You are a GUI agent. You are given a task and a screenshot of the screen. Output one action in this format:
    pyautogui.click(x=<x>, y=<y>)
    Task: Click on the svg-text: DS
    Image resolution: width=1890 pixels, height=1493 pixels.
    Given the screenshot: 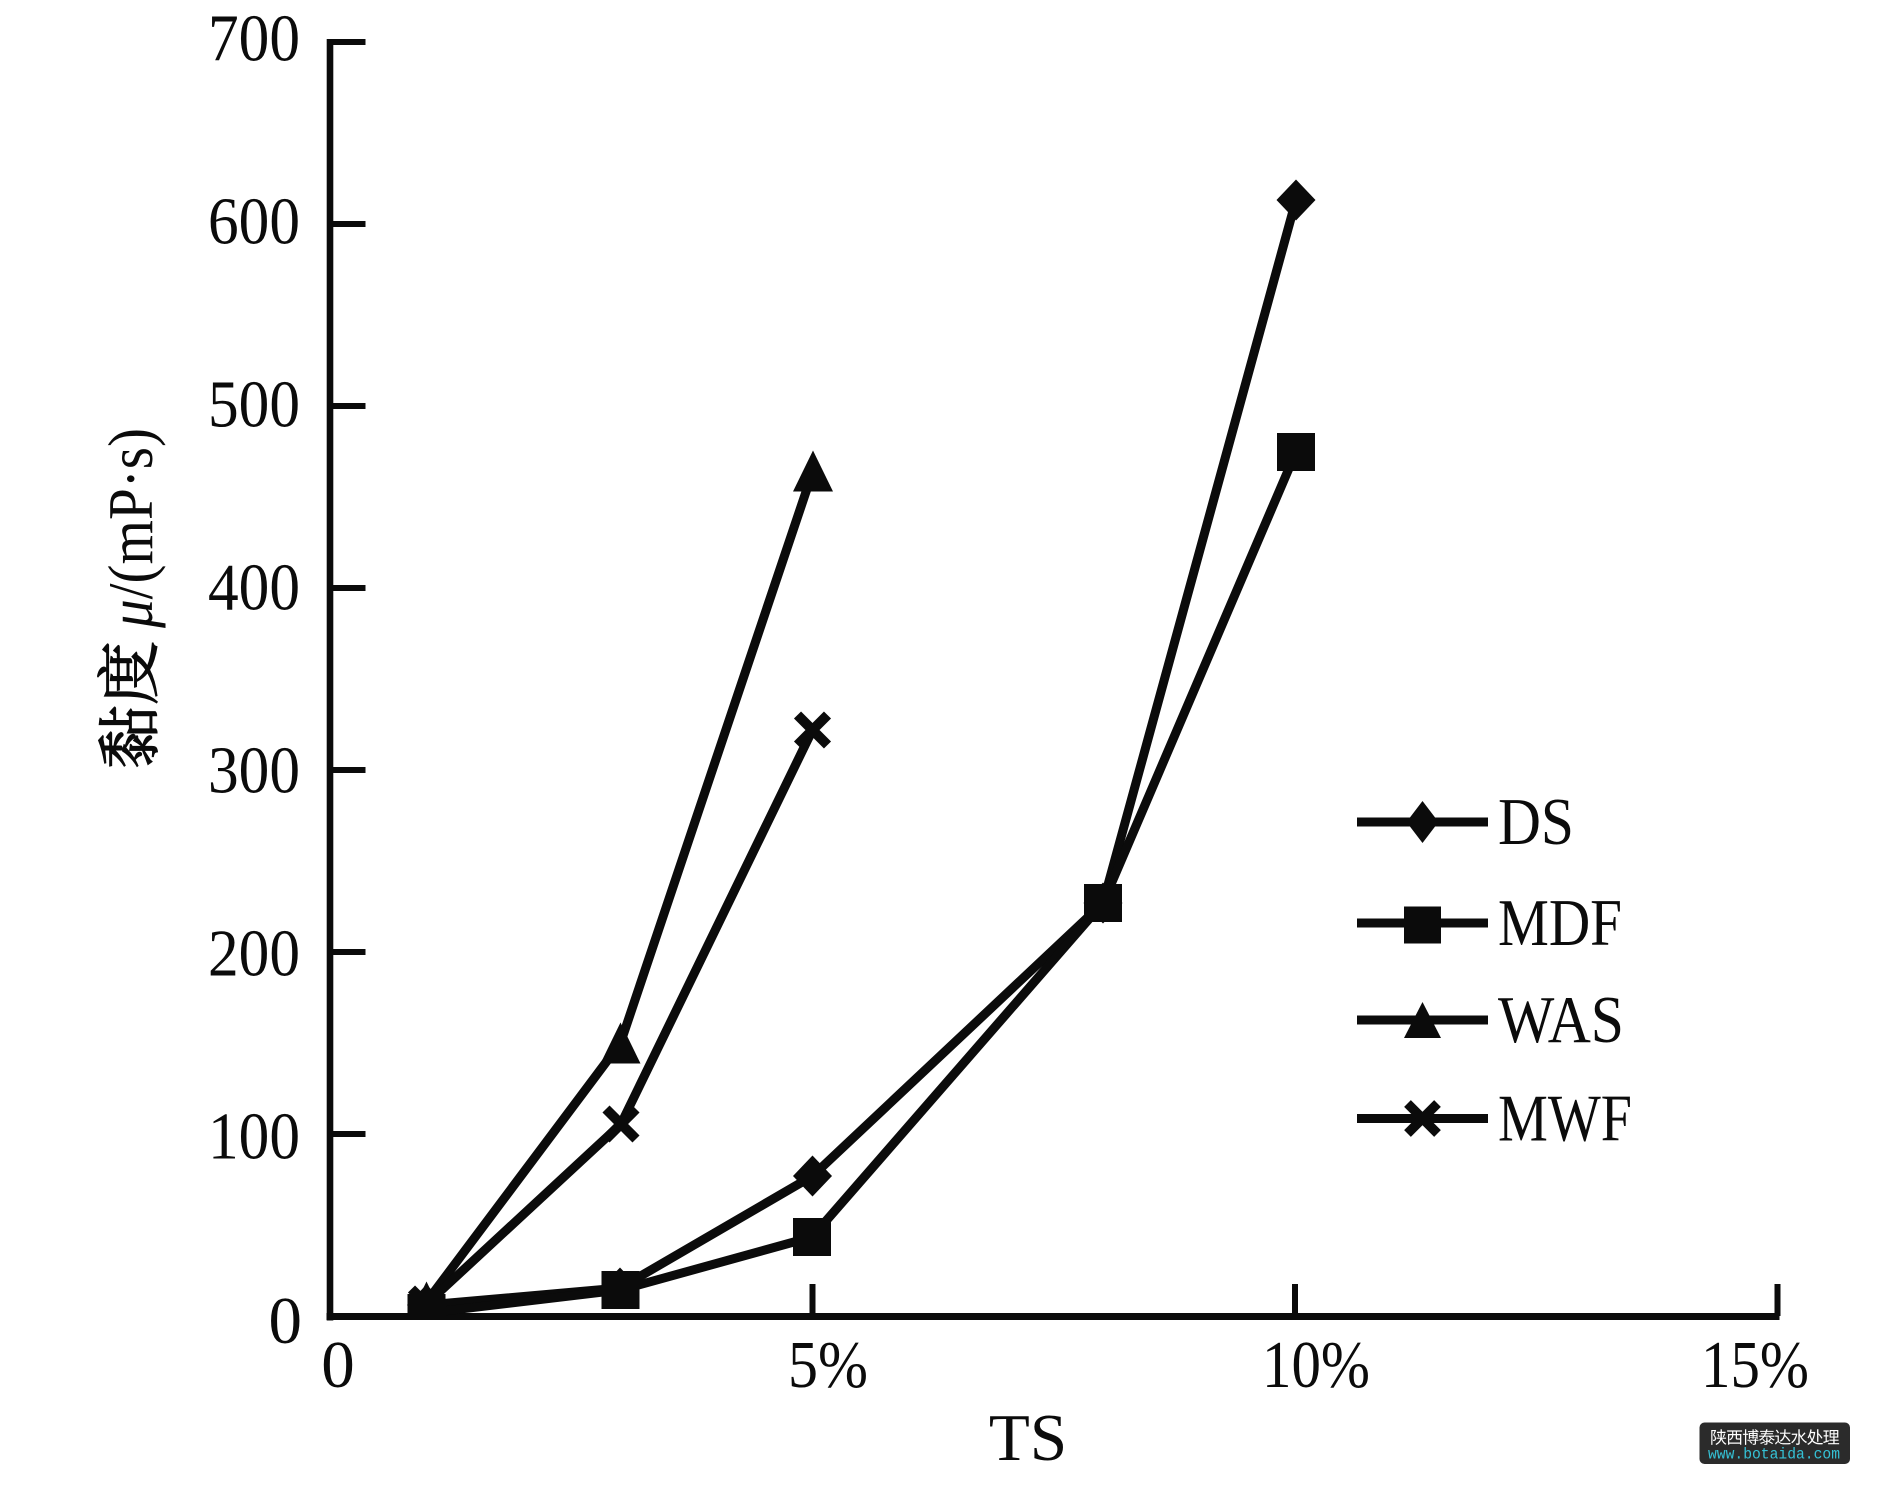 What is the action you would take?
    pyautogui.click(x=1536, y=822)
    